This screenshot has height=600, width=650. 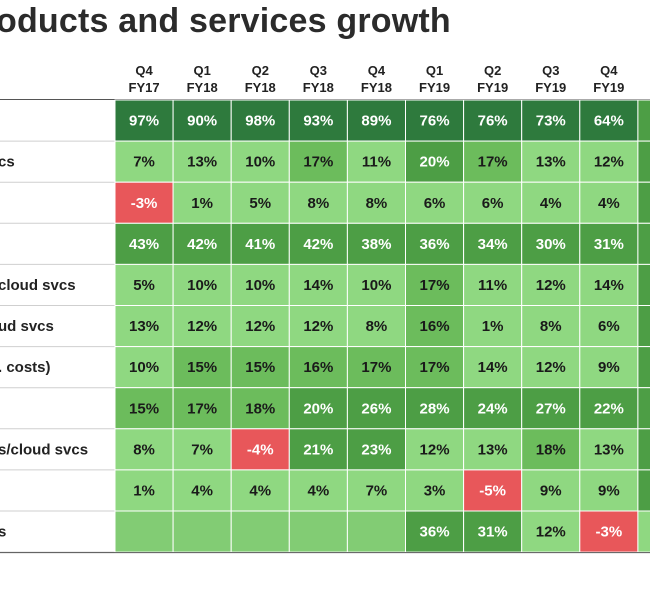 What do you see at coordinates (225, 21) in the screenshot?
I see `page-title: oducts and services growth` at bounding box center [225, 21].